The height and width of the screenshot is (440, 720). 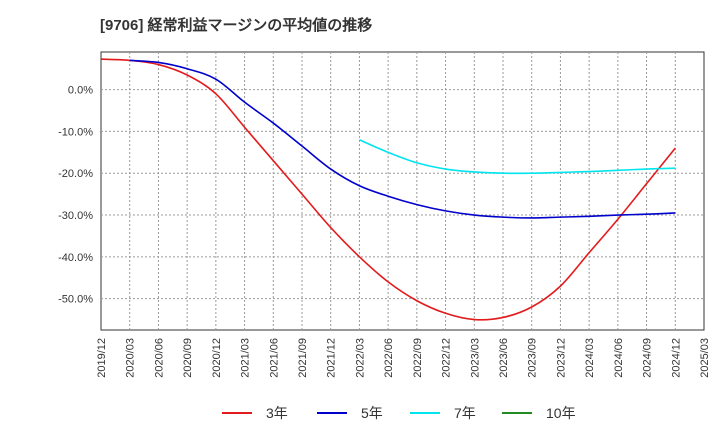 I want to click on y-tick-label: -50.0%, so click(x=75, y=300).